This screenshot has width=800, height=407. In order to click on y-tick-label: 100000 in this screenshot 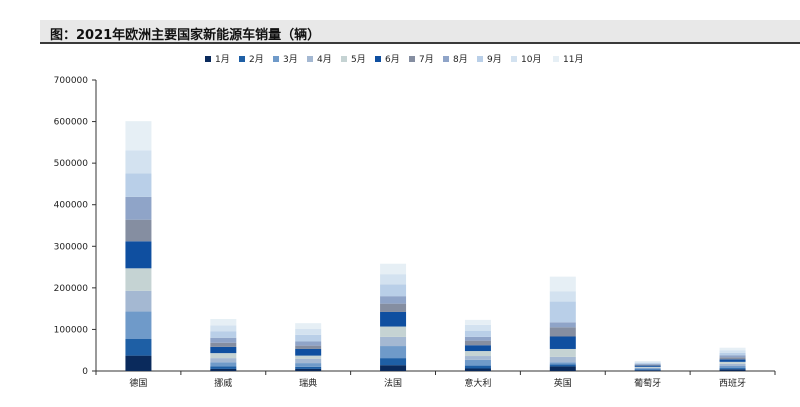, I will do `click(71, 330)`.